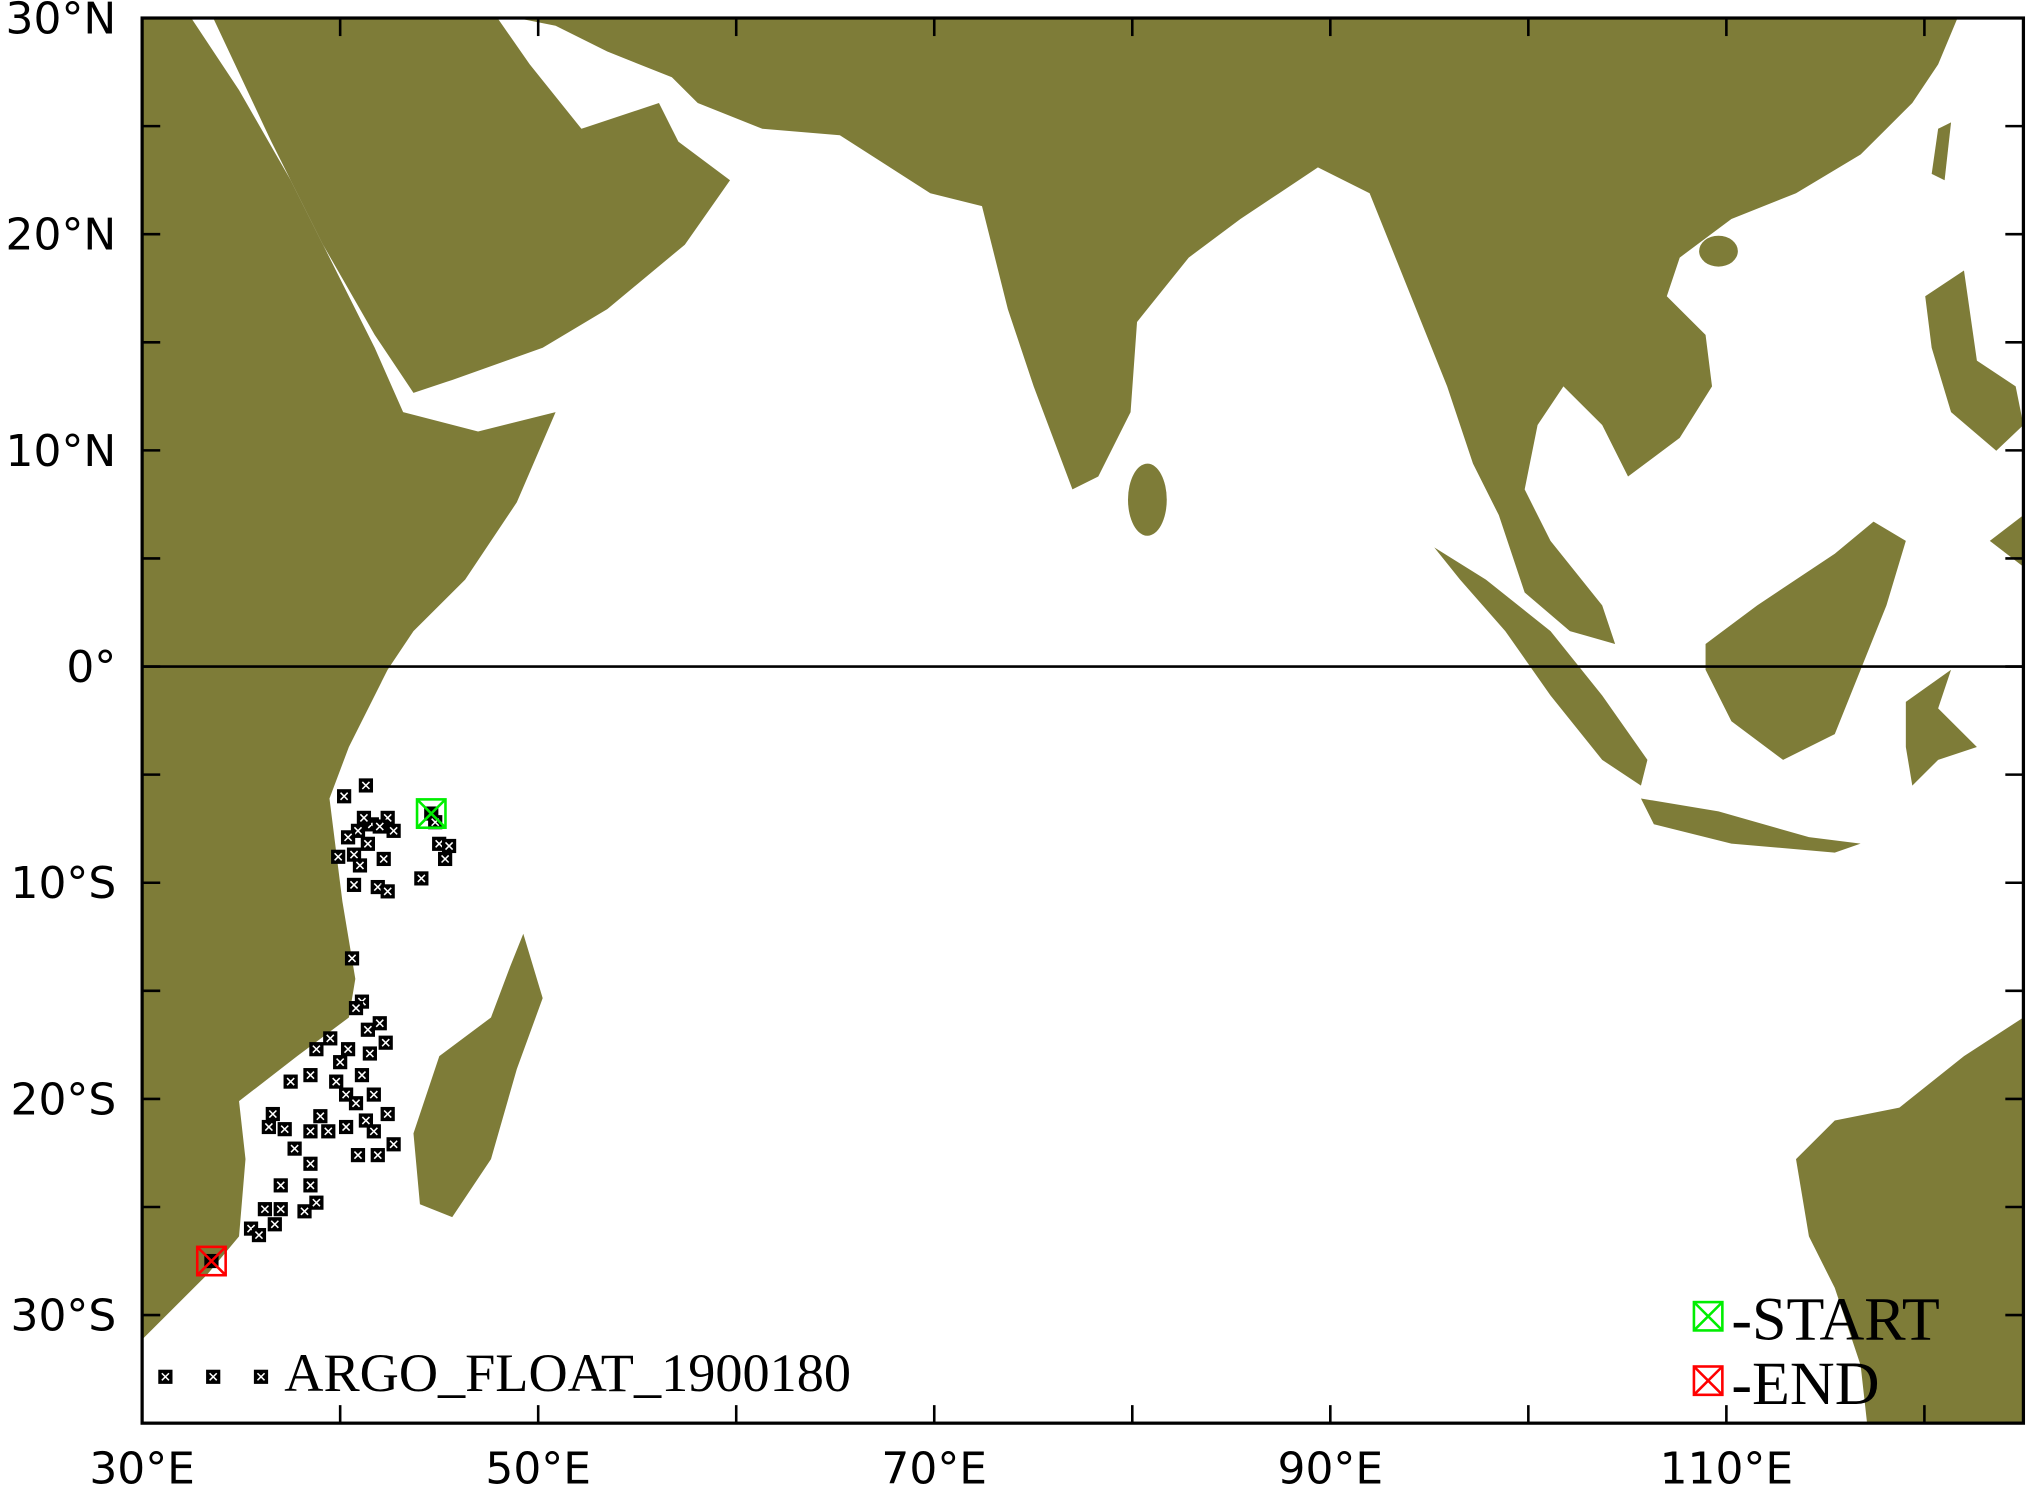  Describe the element at coordinates (431, 814) in the screenshot. I see `start-marker` at that location.